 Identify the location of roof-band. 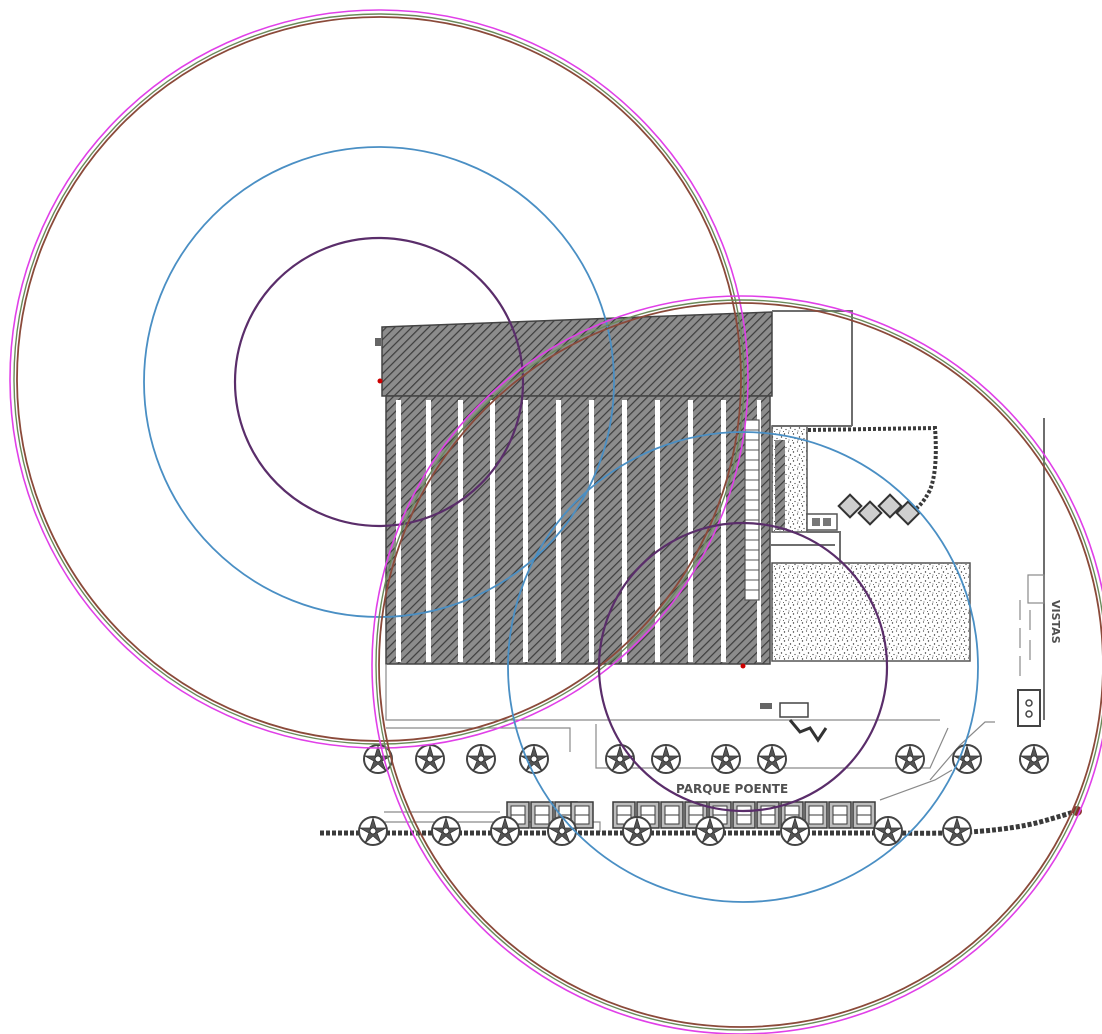
(577, 354).